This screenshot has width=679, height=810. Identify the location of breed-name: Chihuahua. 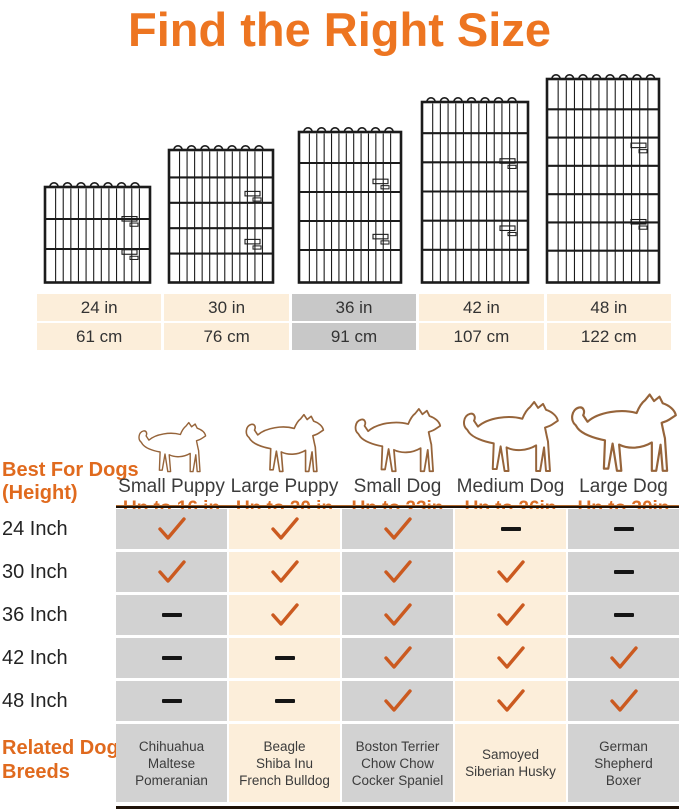
(171, 746).